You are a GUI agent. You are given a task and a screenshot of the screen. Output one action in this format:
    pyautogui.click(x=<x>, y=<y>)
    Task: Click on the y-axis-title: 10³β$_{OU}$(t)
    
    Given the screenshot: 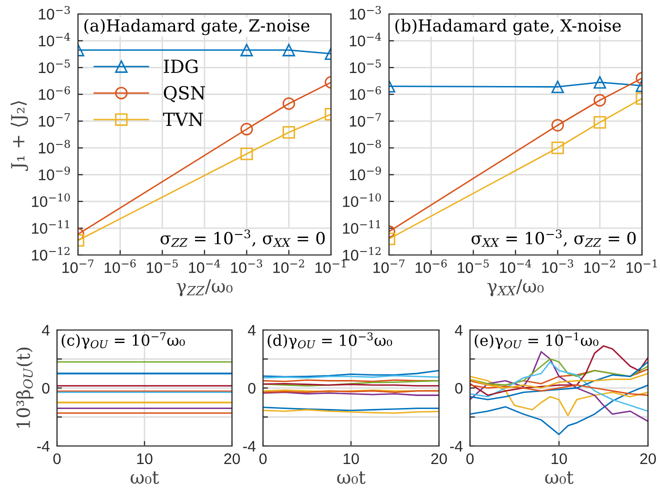 What is the action you would take?
    pyautogui.click(x=25, y=388)
    